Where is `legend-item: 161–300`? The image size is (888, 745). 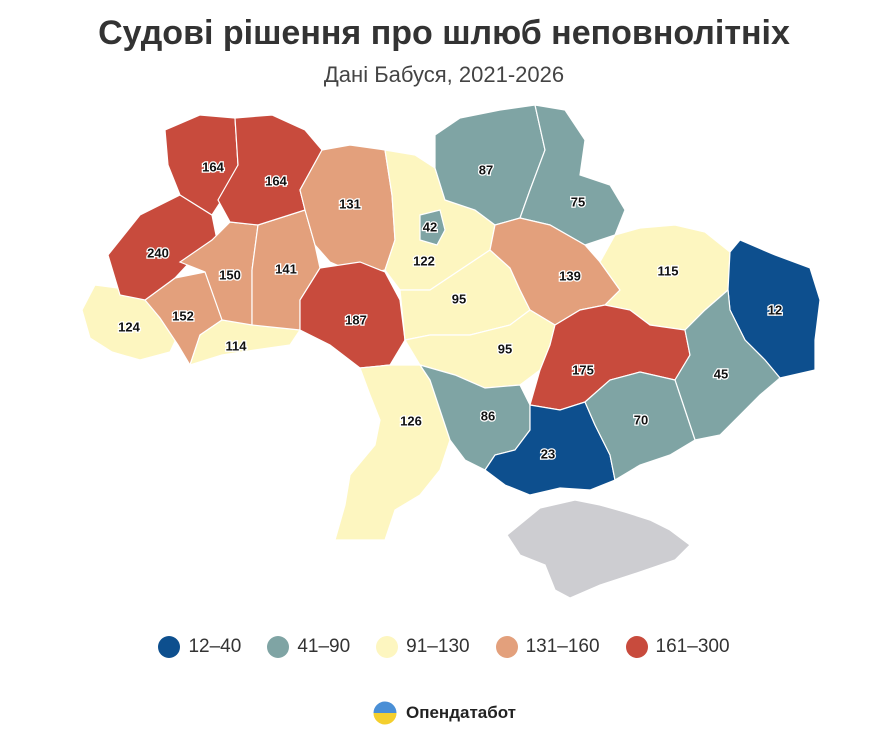 legend-item: 161–300 is located at coordinates (677, 647).